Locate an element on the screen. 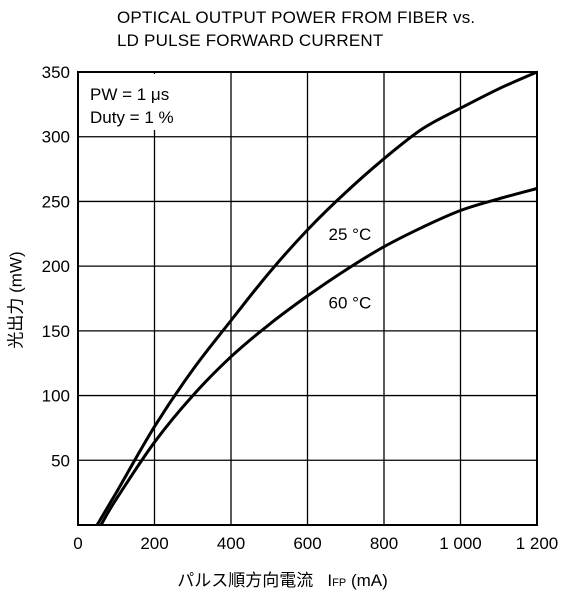 Image resolution: width=565 pixels, height=595 pixels. x-tick-label: 0 is located at coordinates (77, 543).